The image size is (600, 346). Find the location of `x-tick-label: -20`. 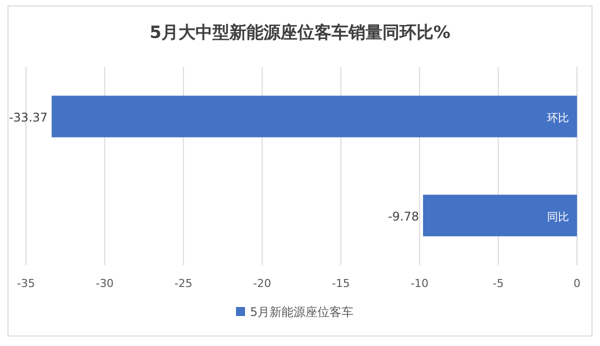

x-tick-label: -20 is located at coordinates (262, 283).